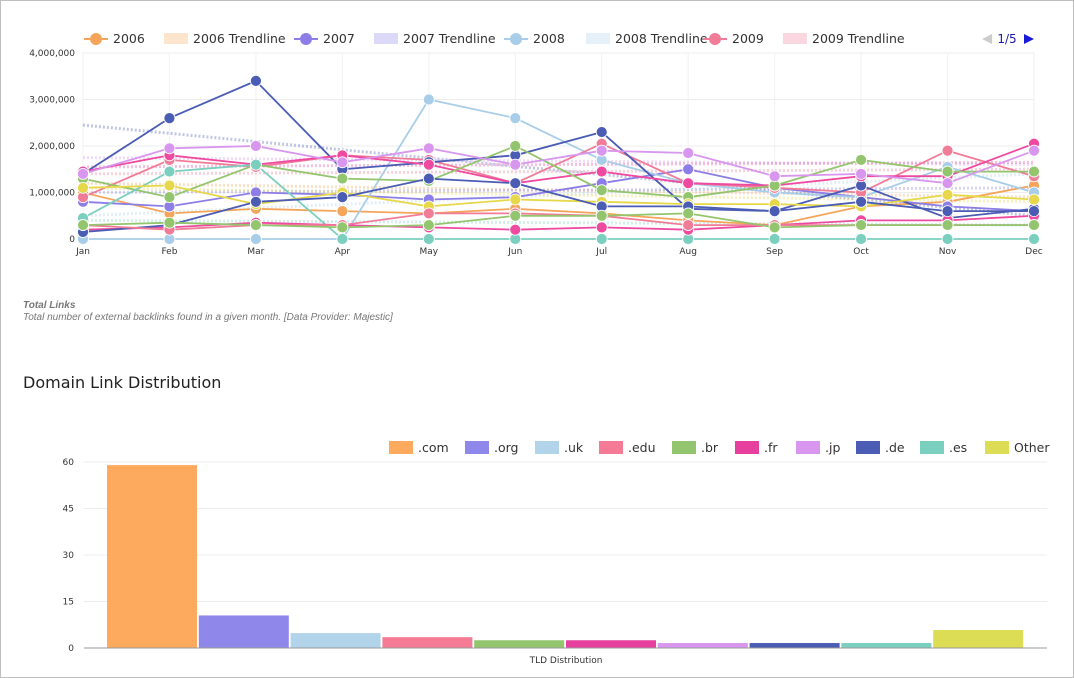 This screenshot has width=1074, height=678. Describe the element at coordinates (710, 447) in the screenshot. I see `legend-label: .br` at that location.